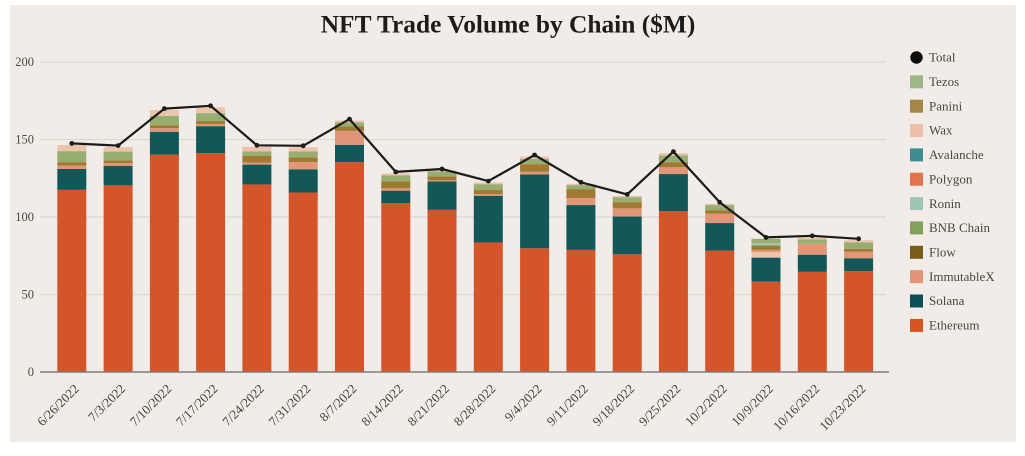 The height and width of the screenshot is (456, 1025). What do you see at coordinates (945, 203) in the screenshot?
I see `svg-text: Ronin` at bounding box center [945, 203].